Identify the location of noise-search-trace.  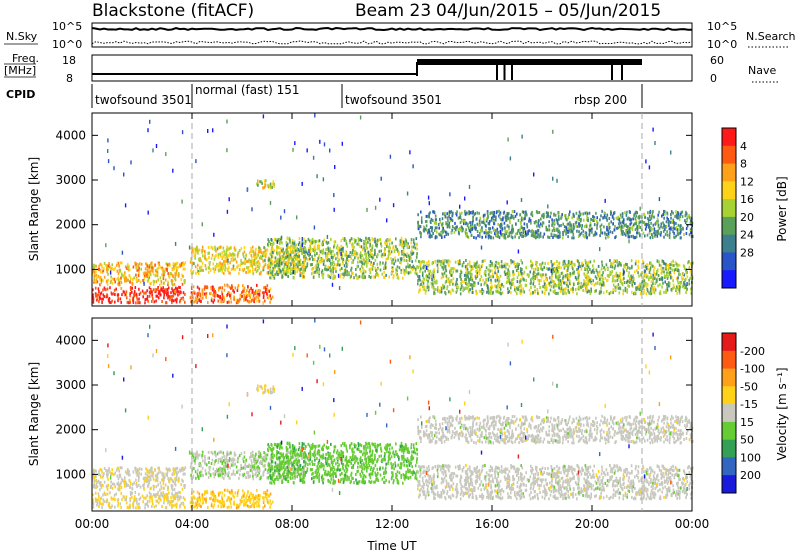
(392, 42).